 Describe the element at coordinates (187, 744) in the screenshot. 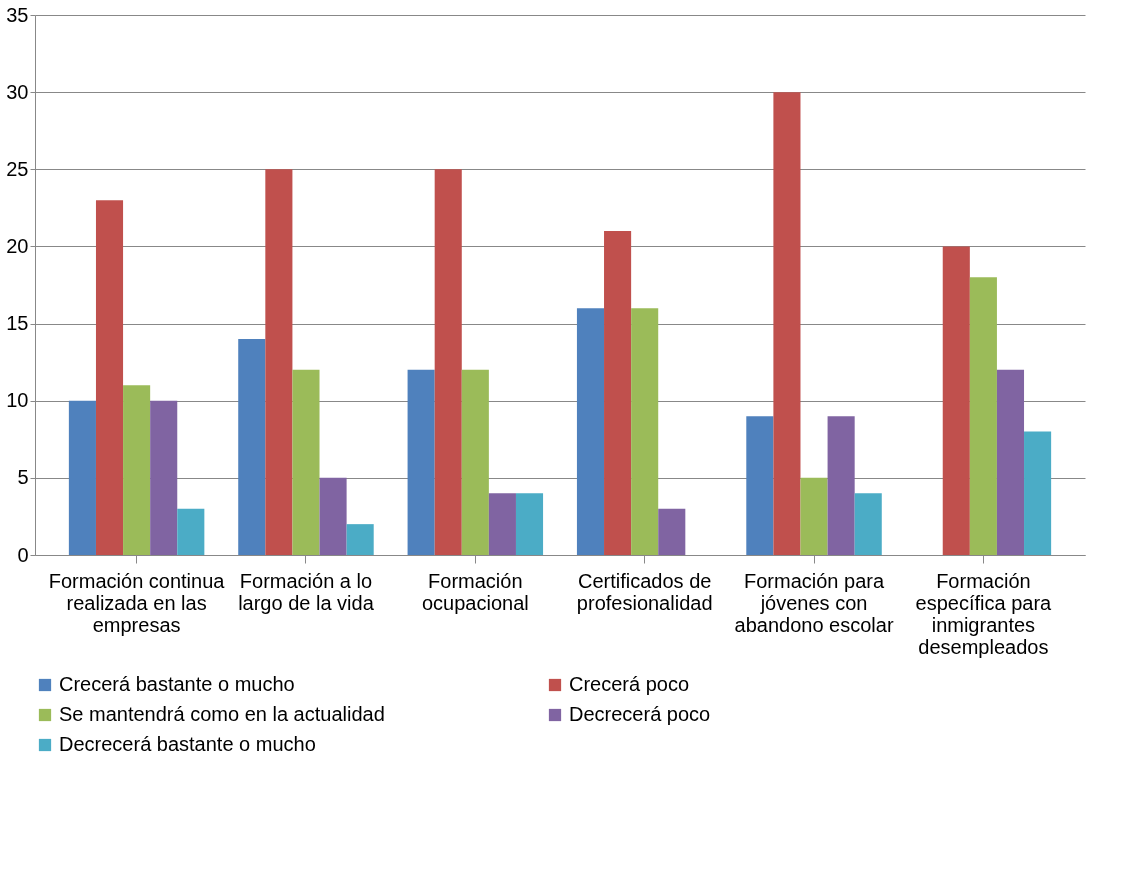

I see `legend-label: Decrecerá bastante o mucho` at that location.